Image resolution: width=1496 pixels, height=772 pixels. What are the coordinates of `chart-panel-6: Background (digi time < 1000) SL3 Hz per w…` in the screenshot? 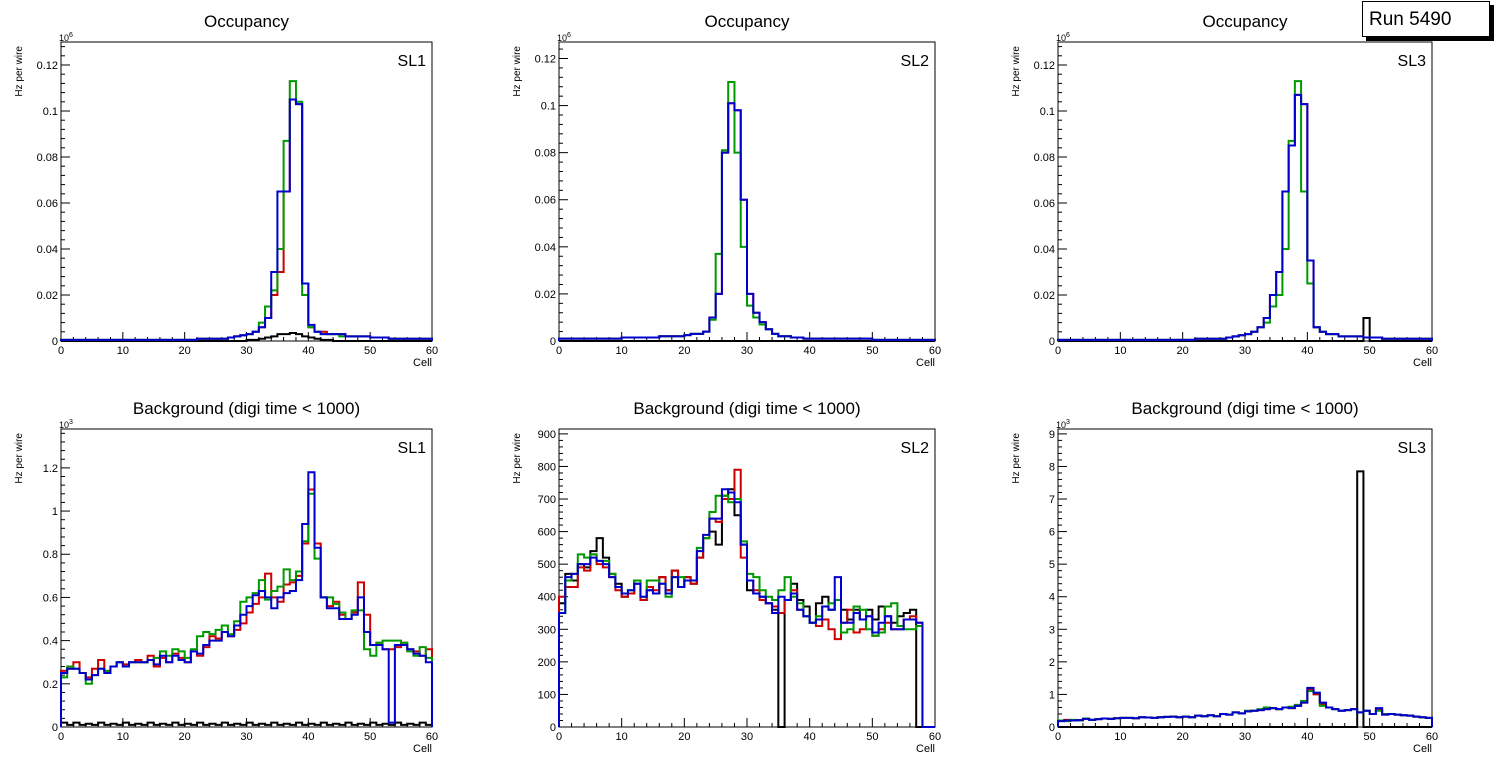 It's located at (1224, 577).